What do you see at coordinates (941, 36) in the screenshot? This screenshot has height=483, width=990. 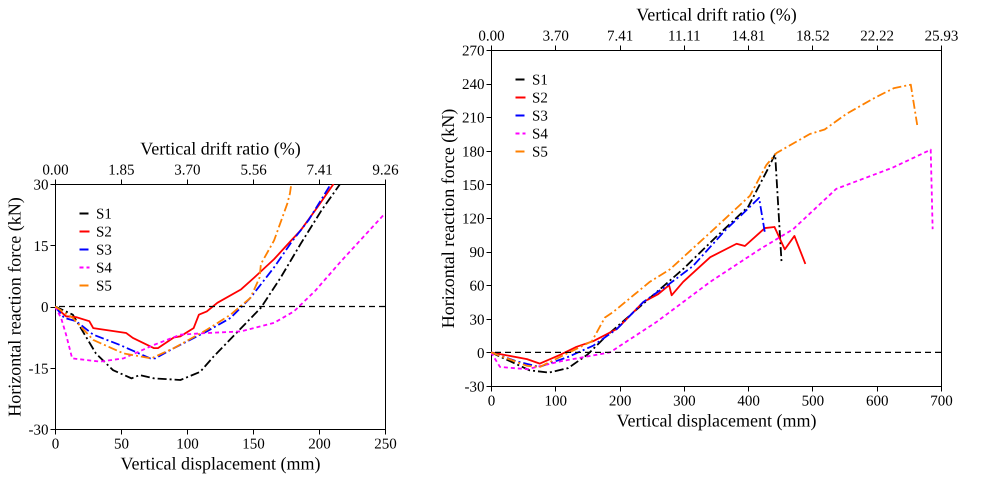 I see `x2-tick-label: 25.93` at bounding box center [941, 36].